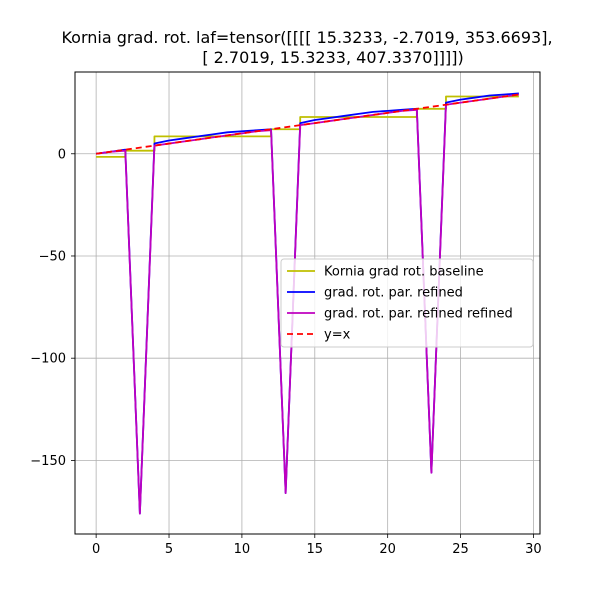  I want to click on legend-label-3: grad. rot. par. refined refined, so click(418, 314).